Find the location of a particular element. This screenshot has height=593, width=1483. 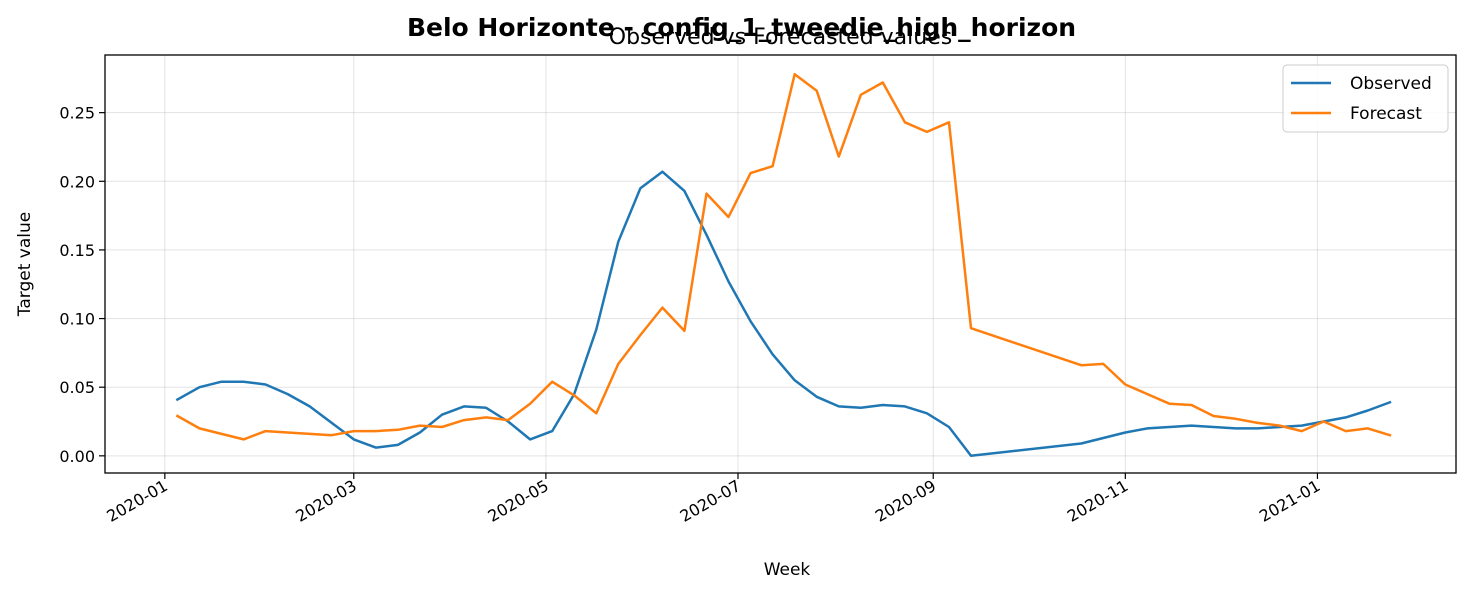

x-axis-label: Week is located at coordinates (787, 570).